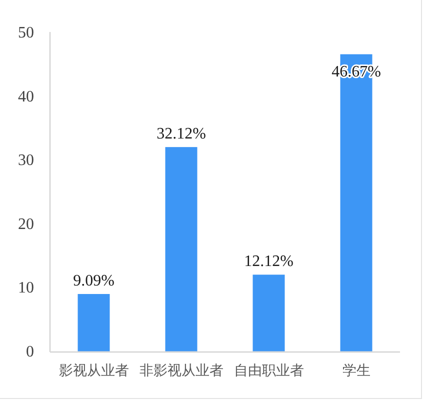 Image resolution: width=427 pixels, height=406 pixels. Describe the element at coordinates (26, 97) in the screenshot. I see `y-tick-label: 40` at that location.